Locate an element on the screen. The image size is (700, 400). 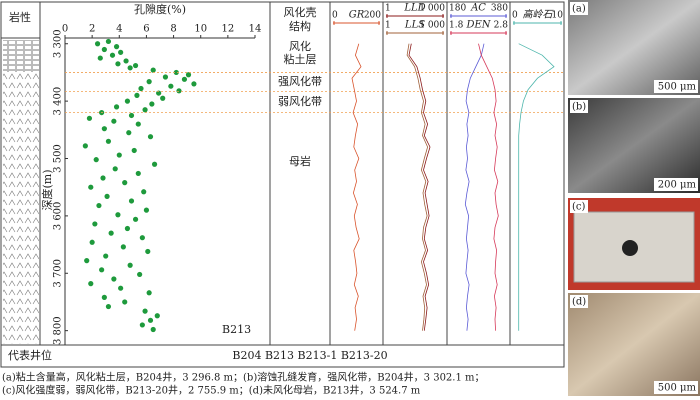
y-axis-label: 深度(m) is located at coordinates (47, 189).